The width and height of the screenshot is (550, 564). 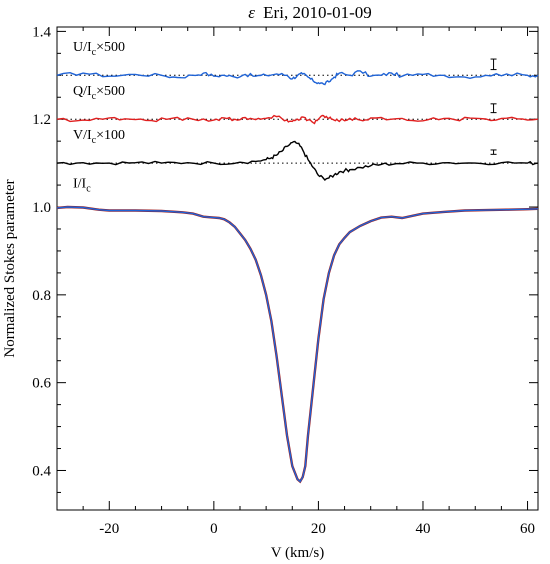 I want to click on svg-text: ε Eri, 2010-01-09, so click(x=310, y=12).